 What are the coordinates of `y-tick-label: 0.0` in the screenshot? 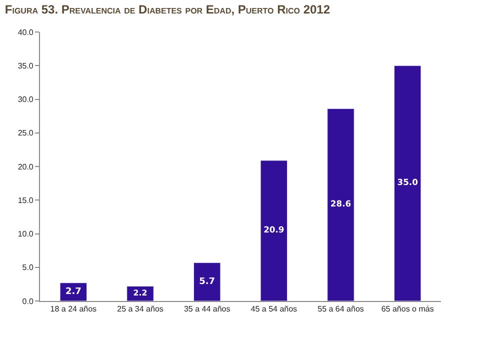 It's located at (28, 301).